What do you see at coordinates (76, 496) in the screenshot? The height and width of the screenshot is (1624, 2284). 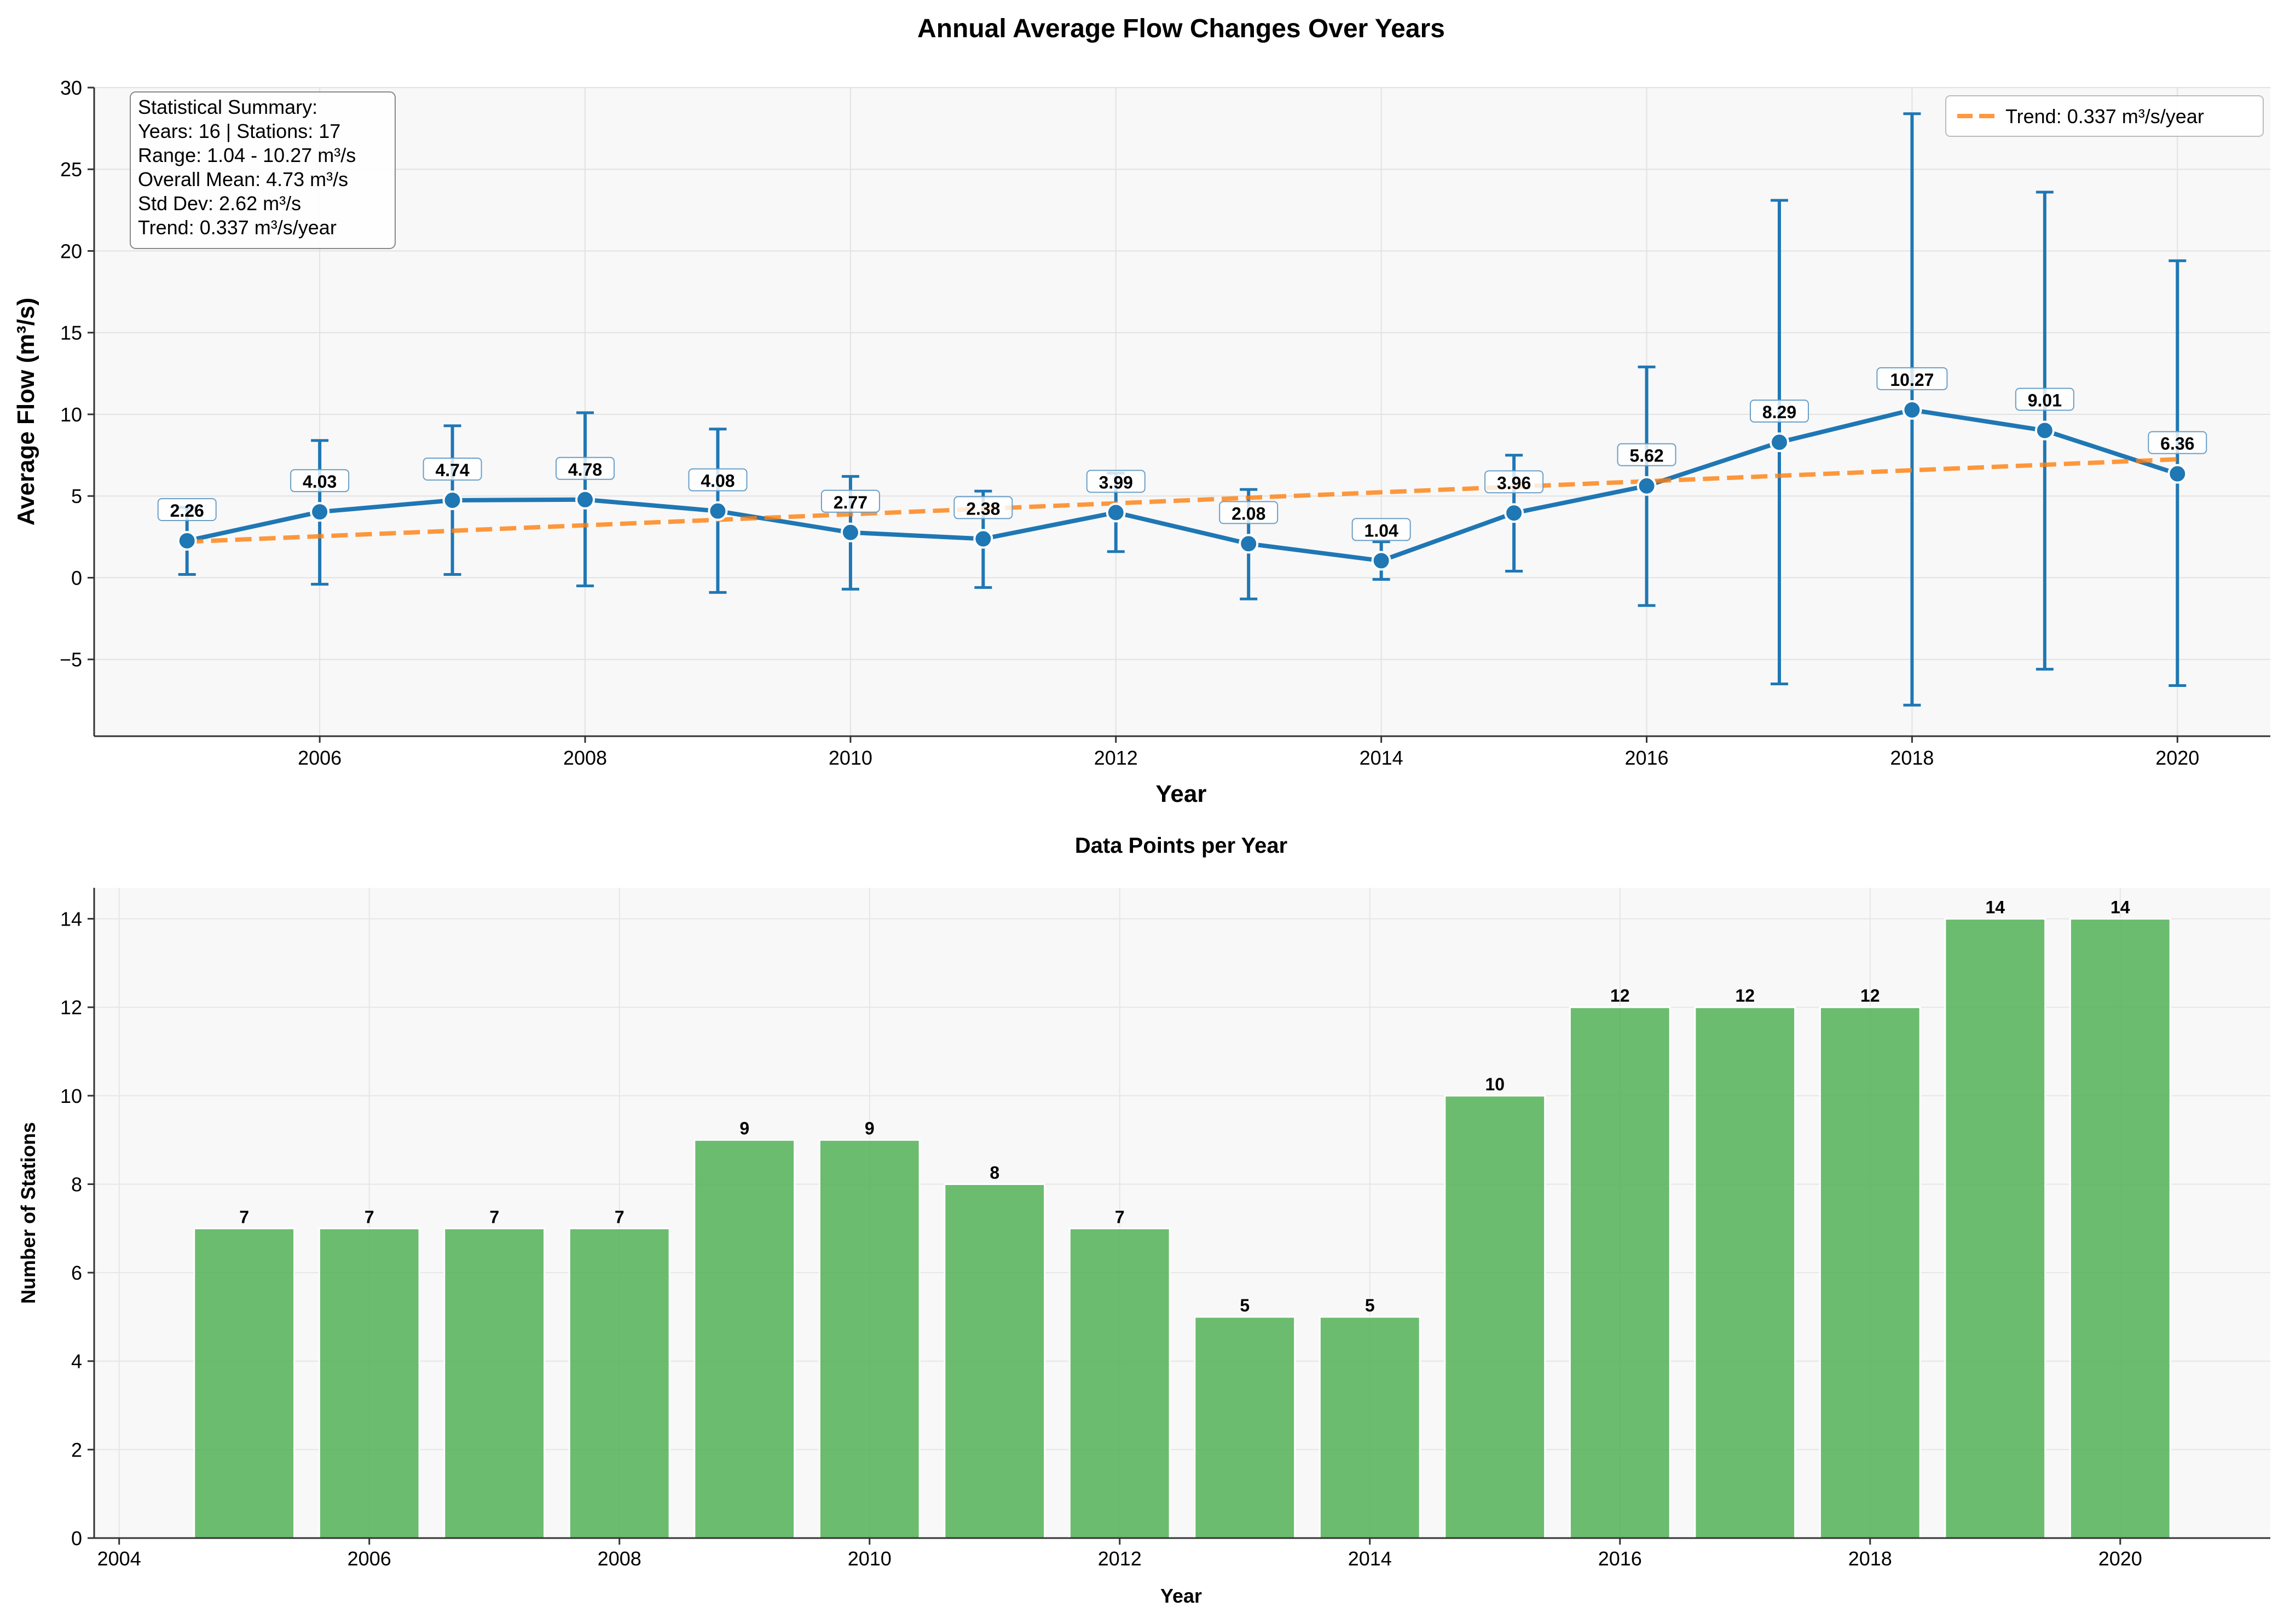 I see `top-y-tick-label: 5` at bounding box center [76, 496].